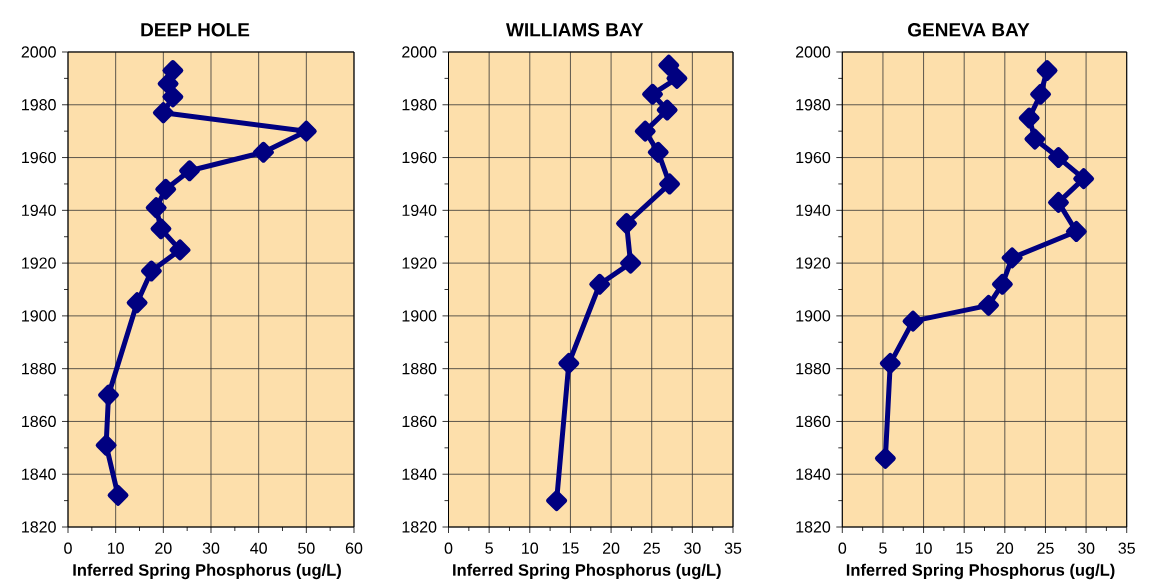  Describe the element at coordinates (195, 30) in the screenshot. I see `chart-title: DEEP HOLE` at that location.